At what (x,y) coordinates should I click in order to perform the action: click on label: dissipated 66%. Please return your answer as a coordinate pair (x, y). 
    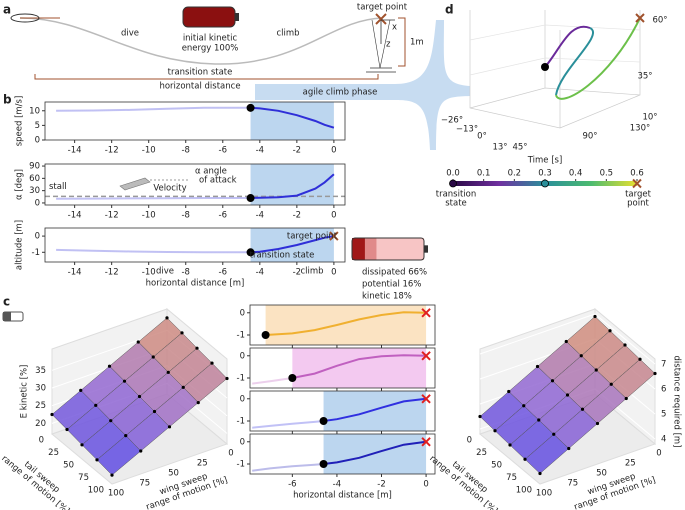
    Looking at the image, I should click on (394, 273).